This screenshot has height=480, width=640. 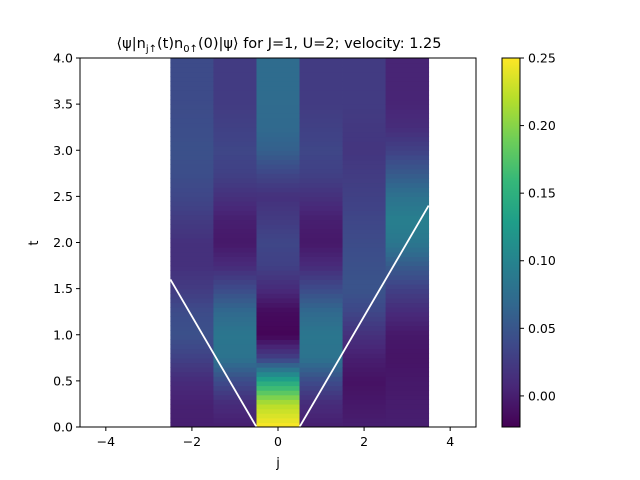 I want to click on colorbar, so click(x=511, y=242).